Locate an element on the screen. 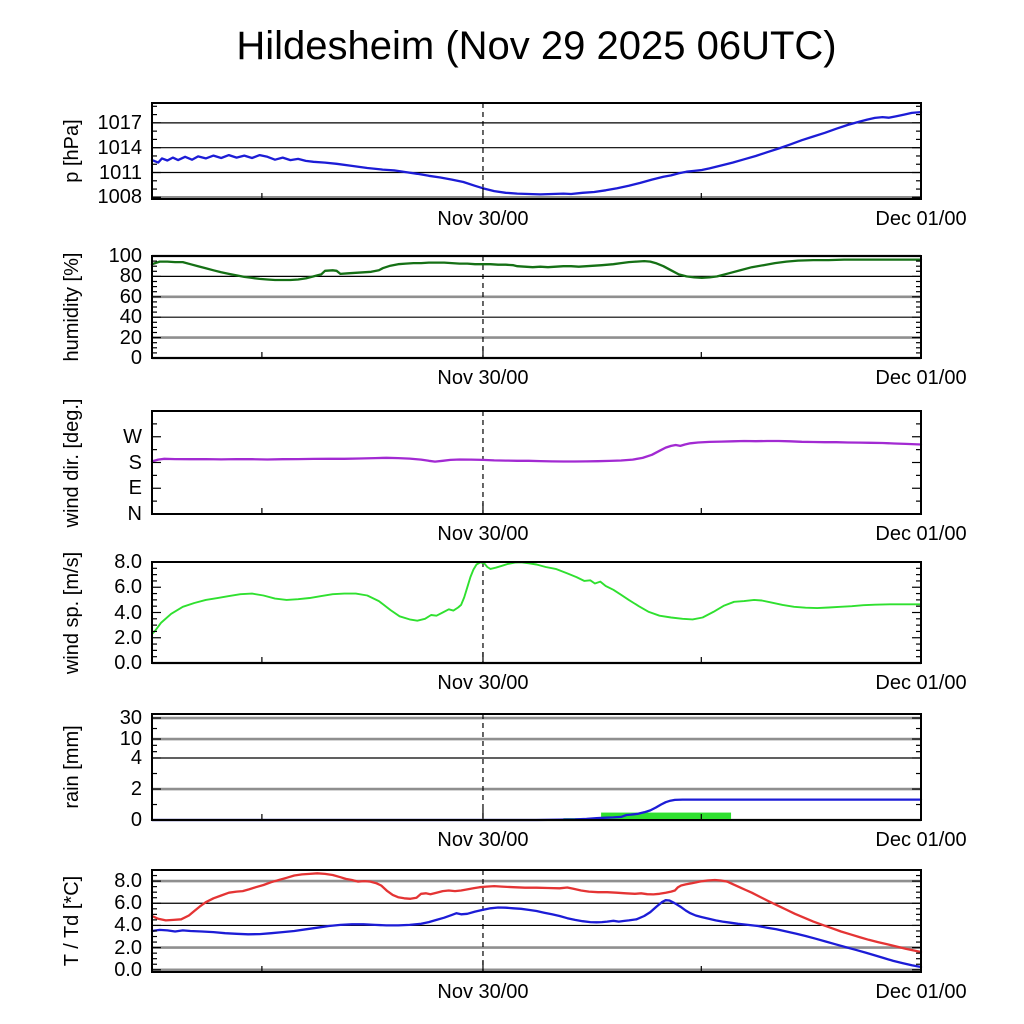  series-rain_accumulated is located at coordinates (536, 810).